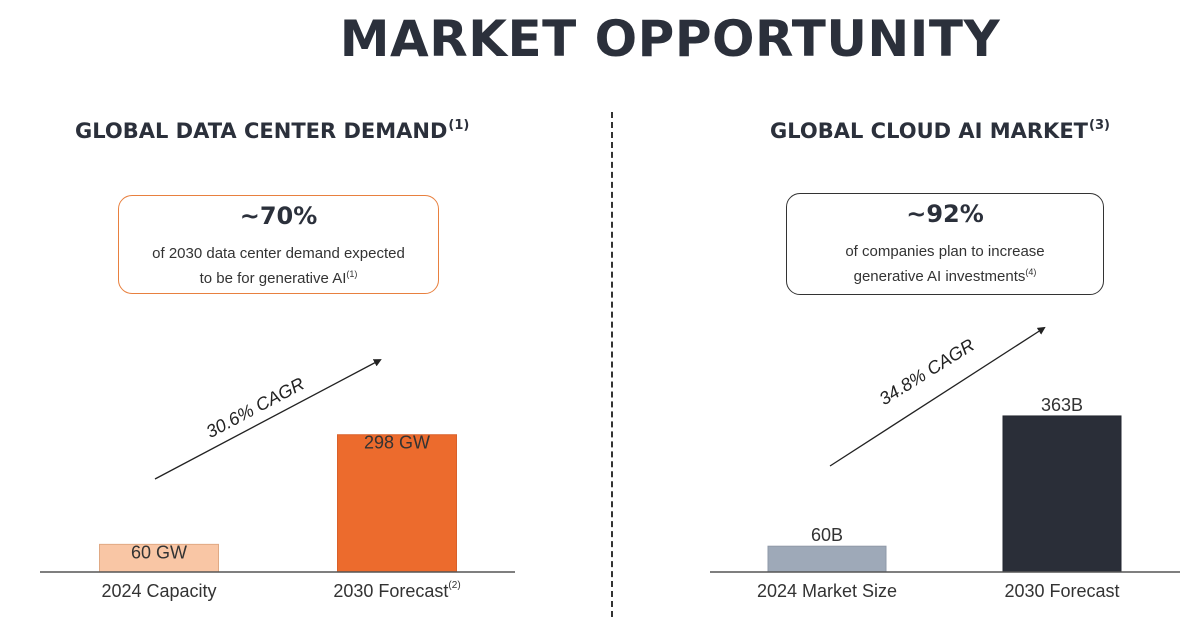 The image size is (1202, 631). Describe the element at coordinates (670, 39) in the screenshot. I see `page-title: MARKET OPPORTUNITY` at that location.